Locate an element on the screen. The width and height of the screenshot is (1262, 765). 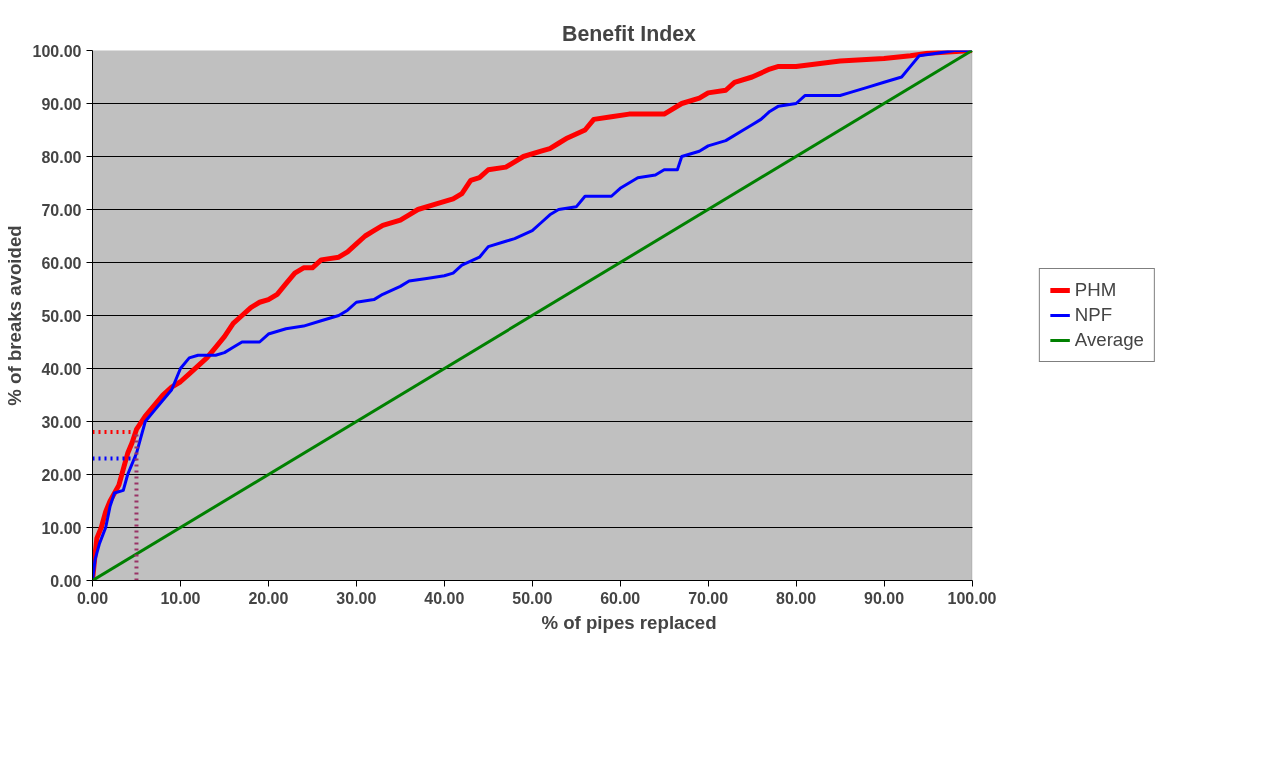
x-tick-label: 90.00 is located at coordinates (884, 598).